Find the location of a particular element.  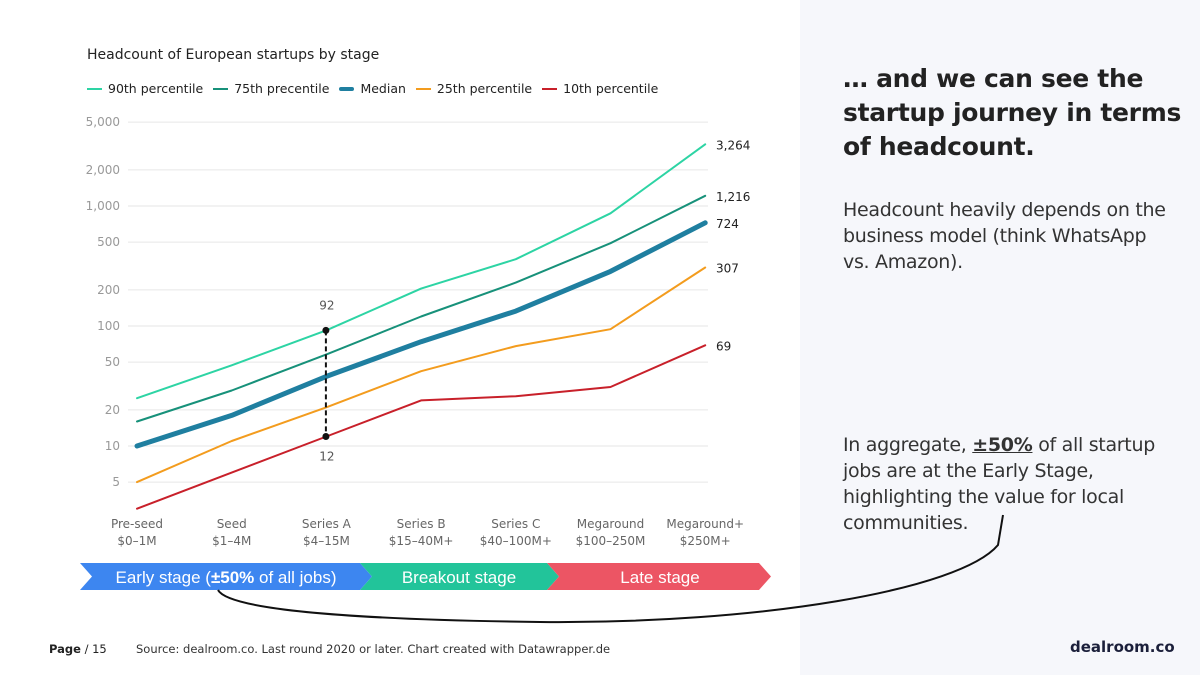

legend-item: 75th precentile is located at coordinates (271, 88).